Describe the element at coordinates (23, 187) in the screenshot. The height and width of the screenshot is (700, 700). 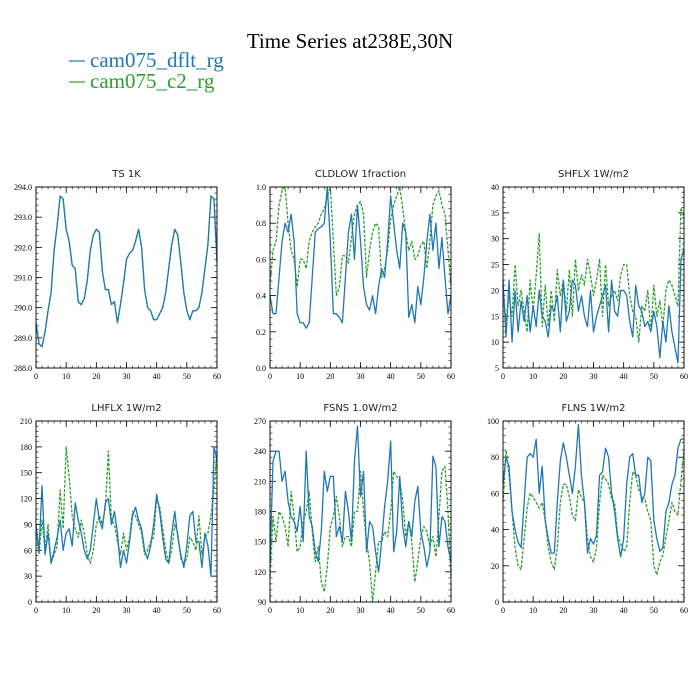
I see `y-tick-label: 294.0` at that location.